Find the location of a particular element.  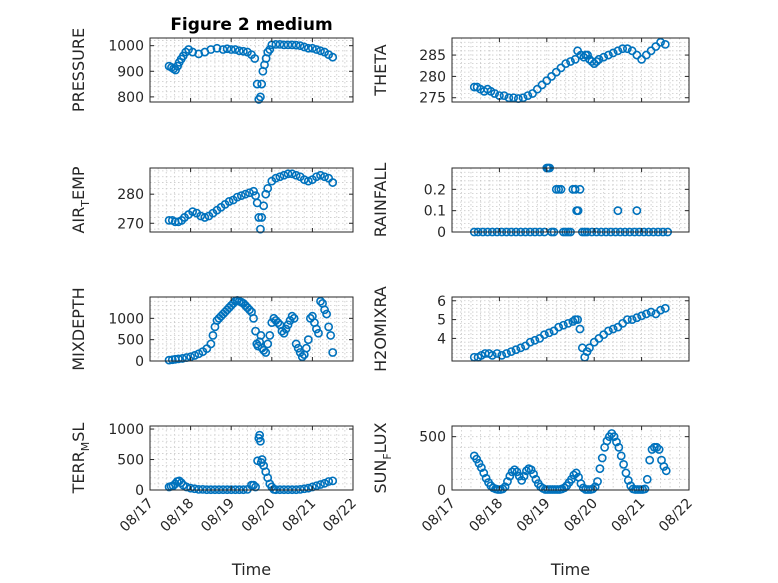

subplot-theta: 275 280 285 THETA is located at coordinates (530, 72).